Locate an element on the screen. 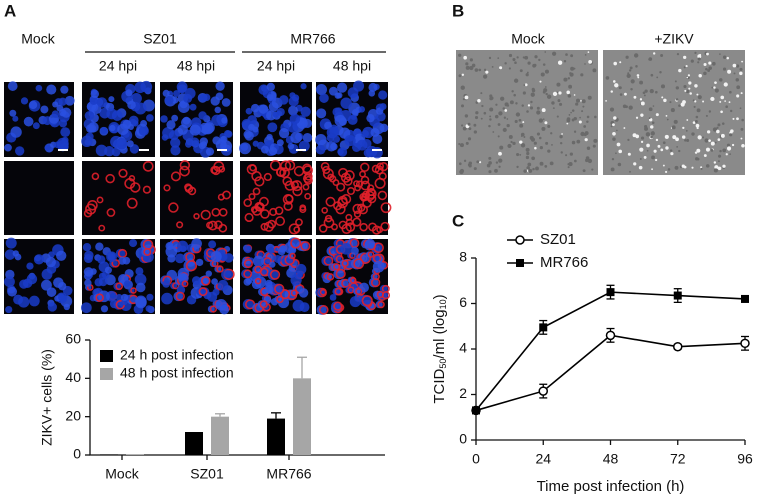 This screenshot has width=757, height=498. y-axis-label-part: 50 is located at coordinates (443, 364).